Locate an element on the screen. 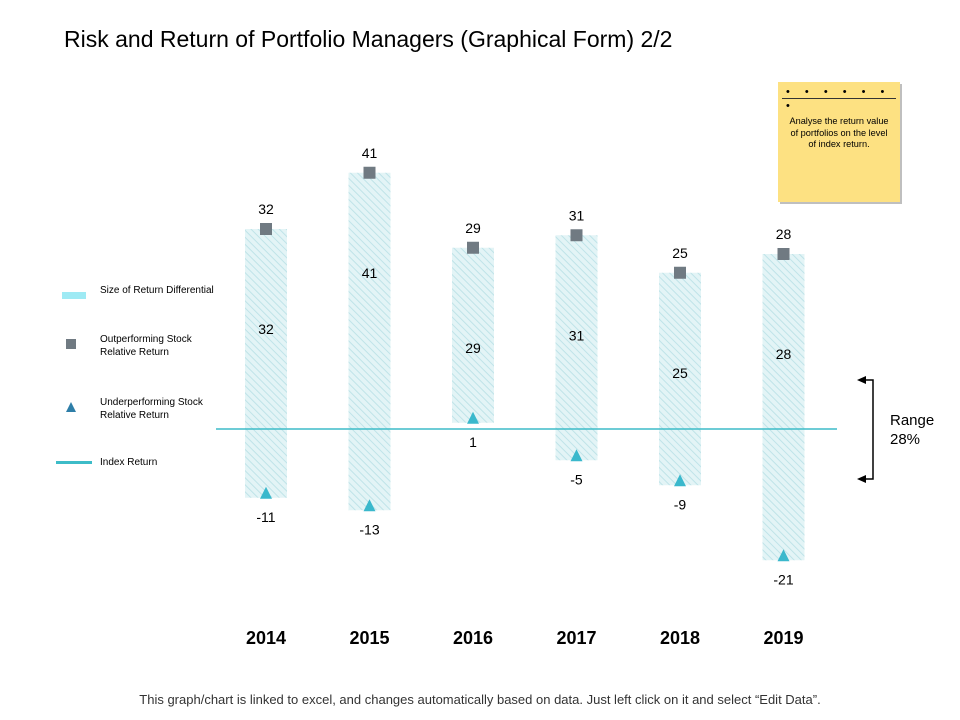 The height and width of the screenshot is (720, 960). outperform-marker-2015 is located at coordinates (369, 172).